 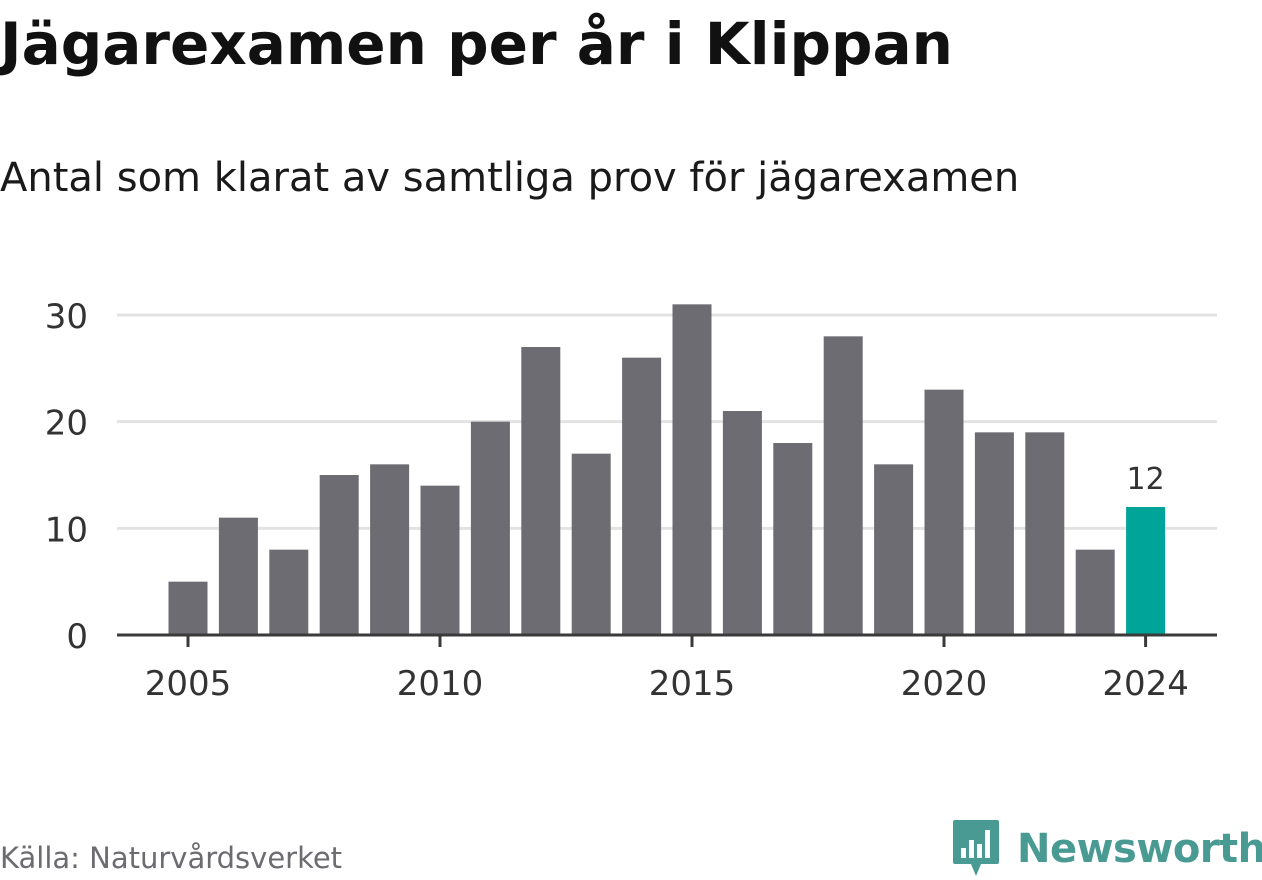 I want to click on bar-2021, so click(x=994, y=533).